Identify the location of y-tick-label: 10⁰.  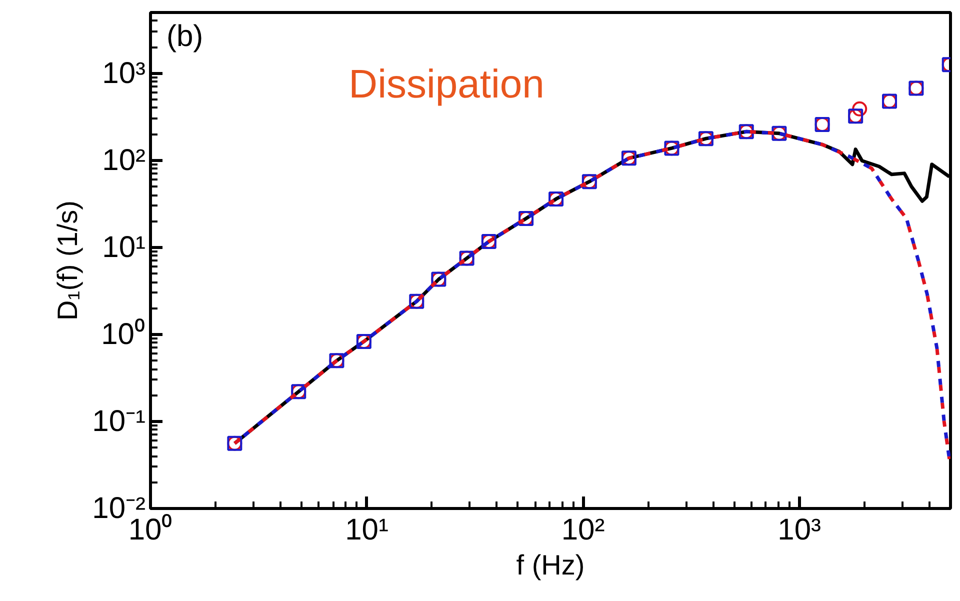
(123, 334).